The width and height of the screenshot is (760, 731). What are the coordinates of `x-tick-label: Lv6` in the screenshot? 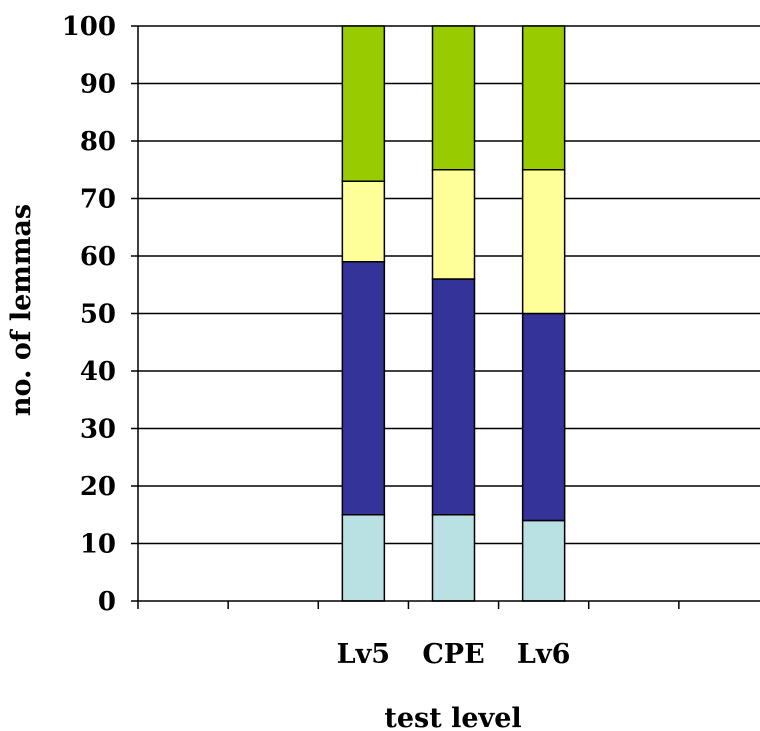 It's located at (543, 654).